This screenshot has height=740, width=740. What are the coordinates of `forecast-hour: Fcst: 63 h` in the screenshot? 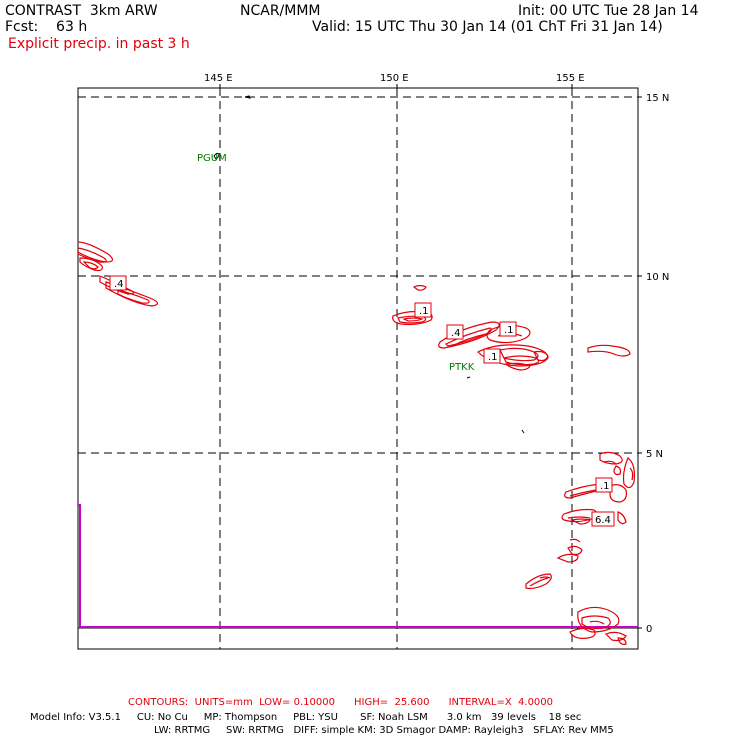 It's located at (46, 27).